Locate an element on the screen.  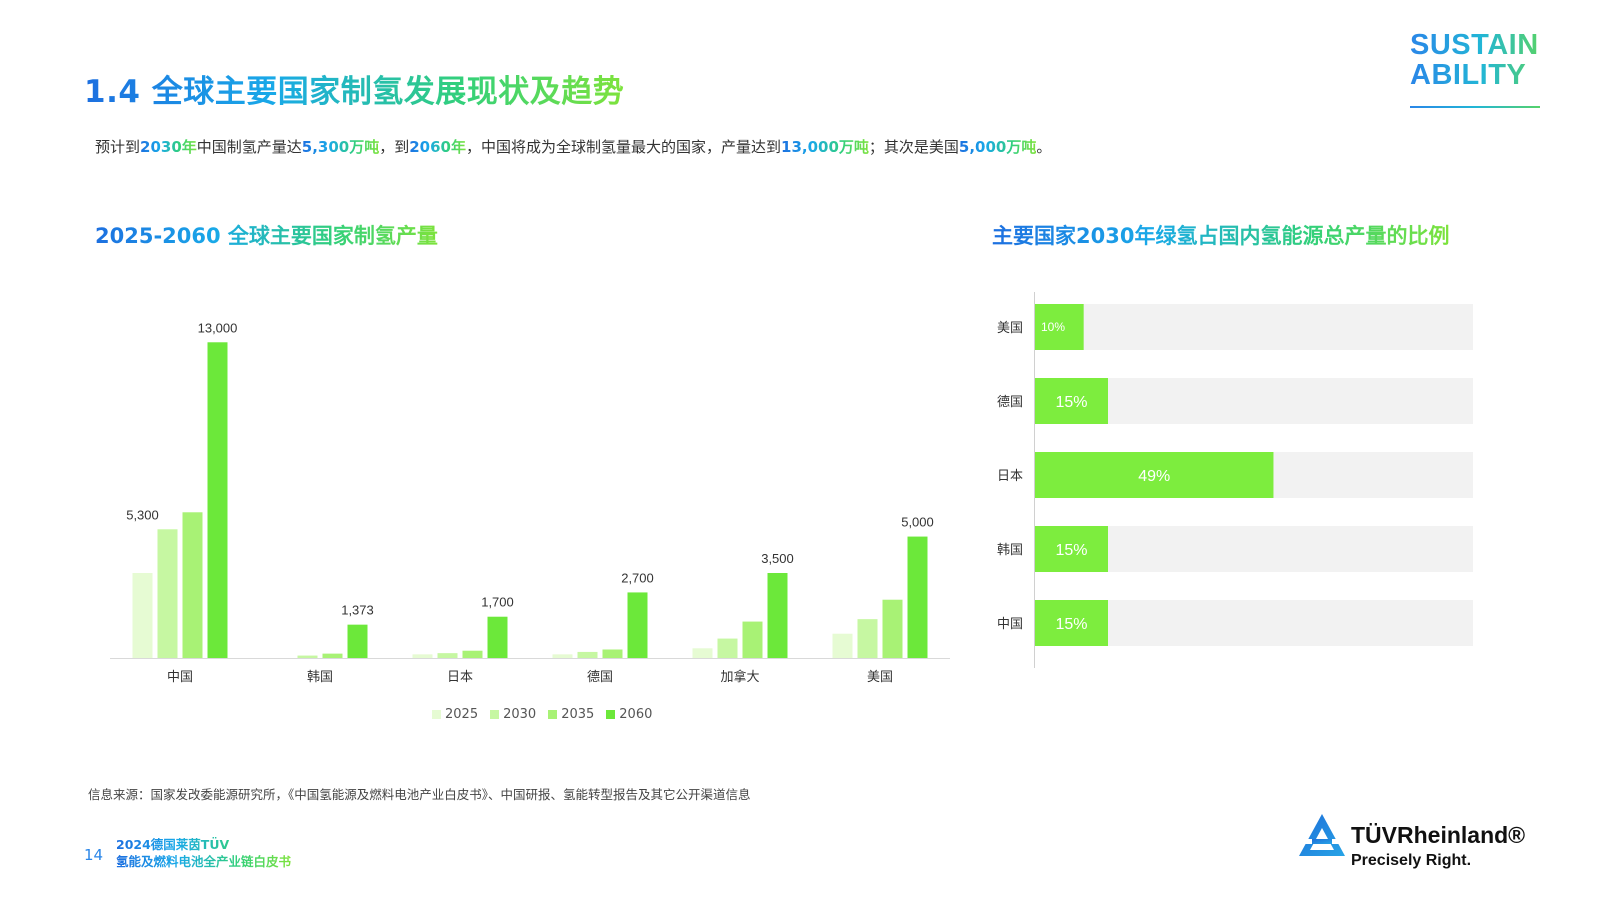
brand-slogan: Precisely Right. is located at coordinates (1411, 860).